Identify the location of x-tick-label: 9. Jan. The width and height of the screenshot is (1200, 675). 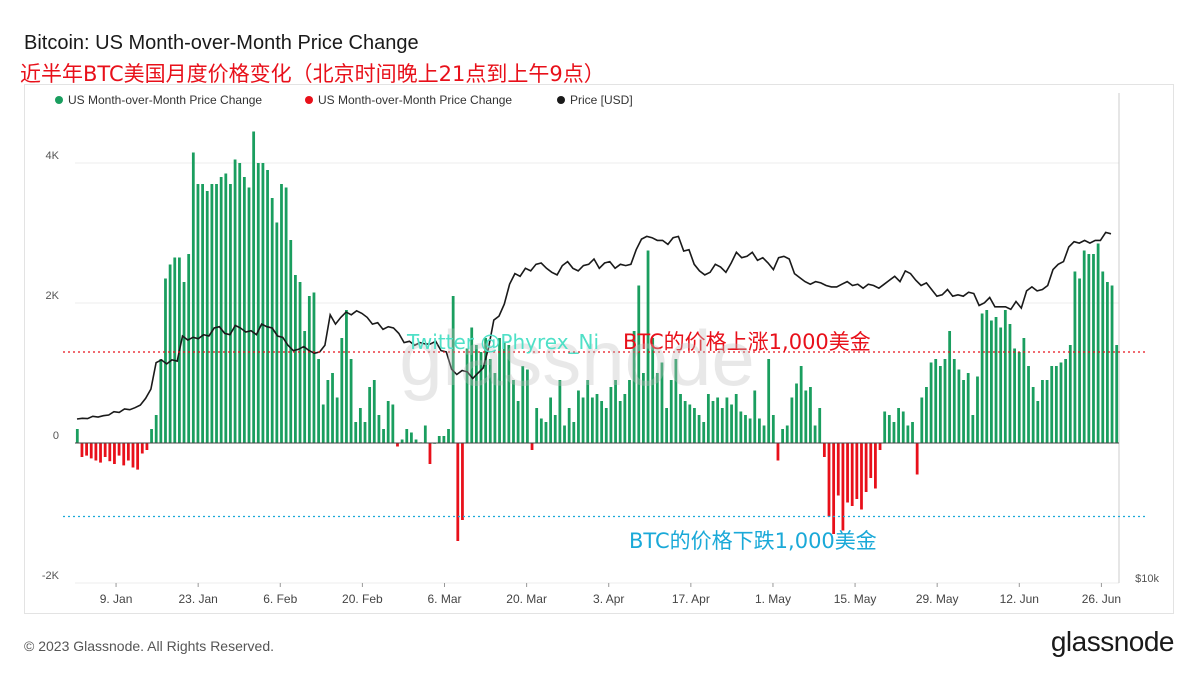
(116, 599).